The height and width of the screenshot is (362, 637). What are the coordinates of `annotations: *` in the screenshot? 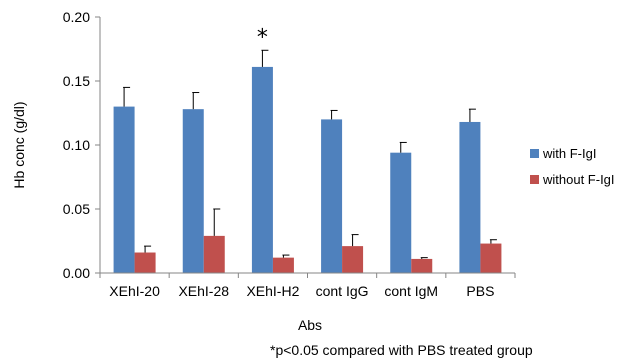 It's located at (262, 37).